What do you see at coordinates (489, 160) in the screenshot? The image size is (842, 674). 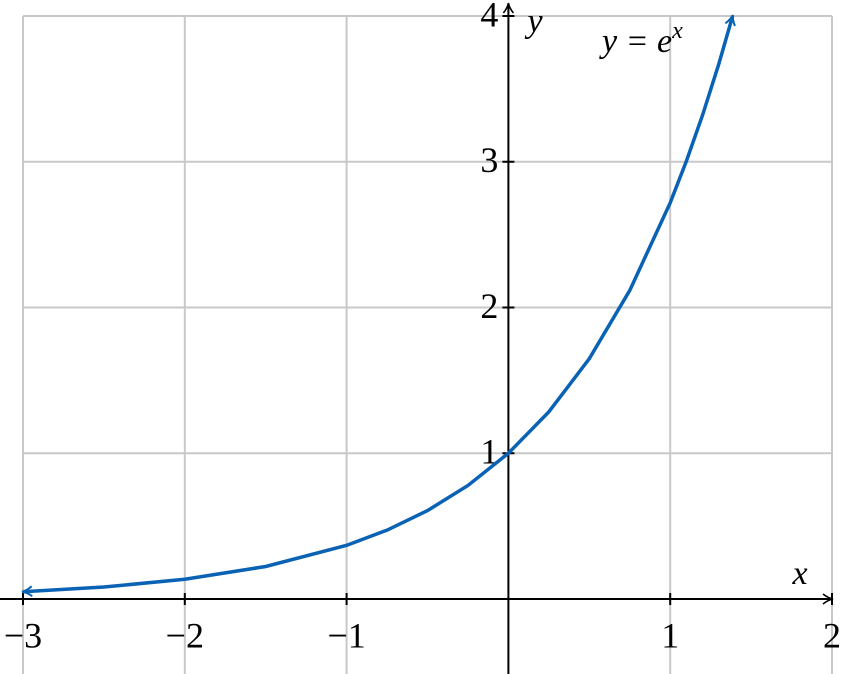 I see `y-tick-label: 3` at bounding box center [489, 160].